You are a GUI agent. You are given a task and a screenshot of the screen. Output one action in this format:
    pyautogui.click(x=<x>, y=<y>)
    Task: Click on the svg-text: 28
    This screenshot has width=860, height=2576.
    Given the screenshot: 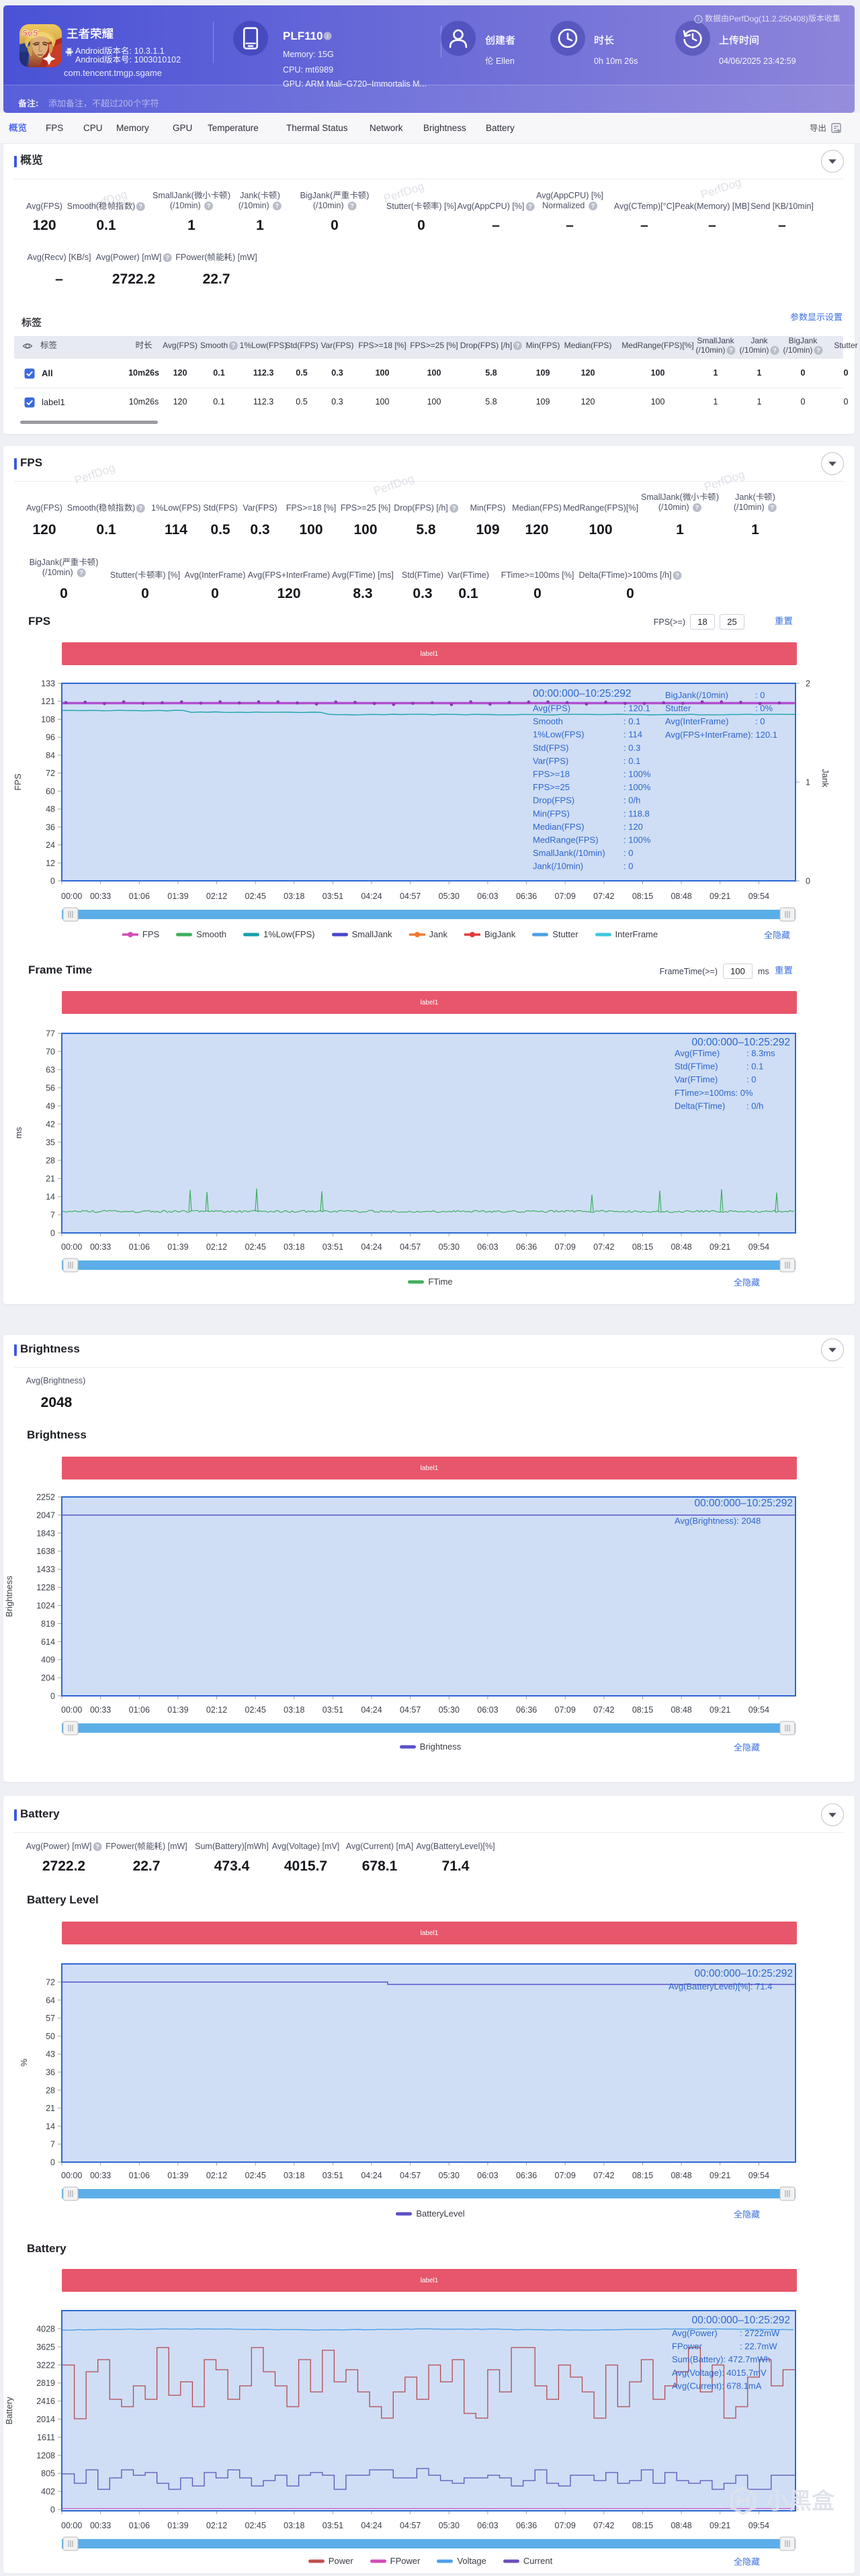 What is the action you would take?
    pyautogui.click(x=51, y=2090)
    